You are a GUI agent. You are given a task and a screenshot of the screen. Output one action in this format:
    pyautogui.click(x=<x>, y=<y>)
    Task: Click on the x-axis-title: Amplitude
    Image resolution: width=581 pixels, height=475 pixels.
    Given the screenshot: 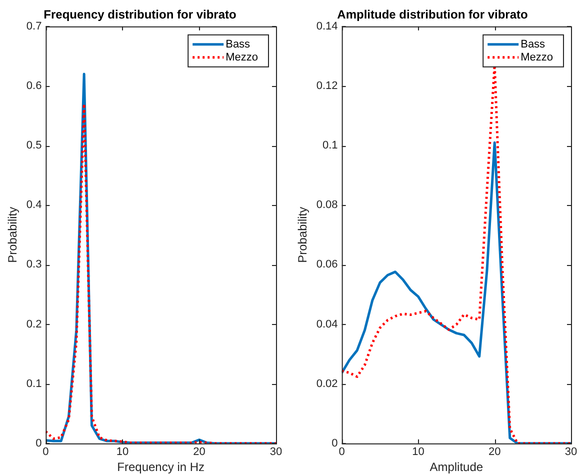 What is the action you would take?
    pyautogui.click(x=457, y=467)
    